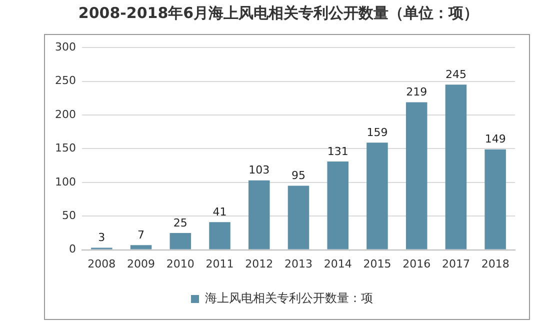 Image resolution: width=557 pixels, height=329 pixels. I want to click on x-tick-label: 2008, so click(102, 263).